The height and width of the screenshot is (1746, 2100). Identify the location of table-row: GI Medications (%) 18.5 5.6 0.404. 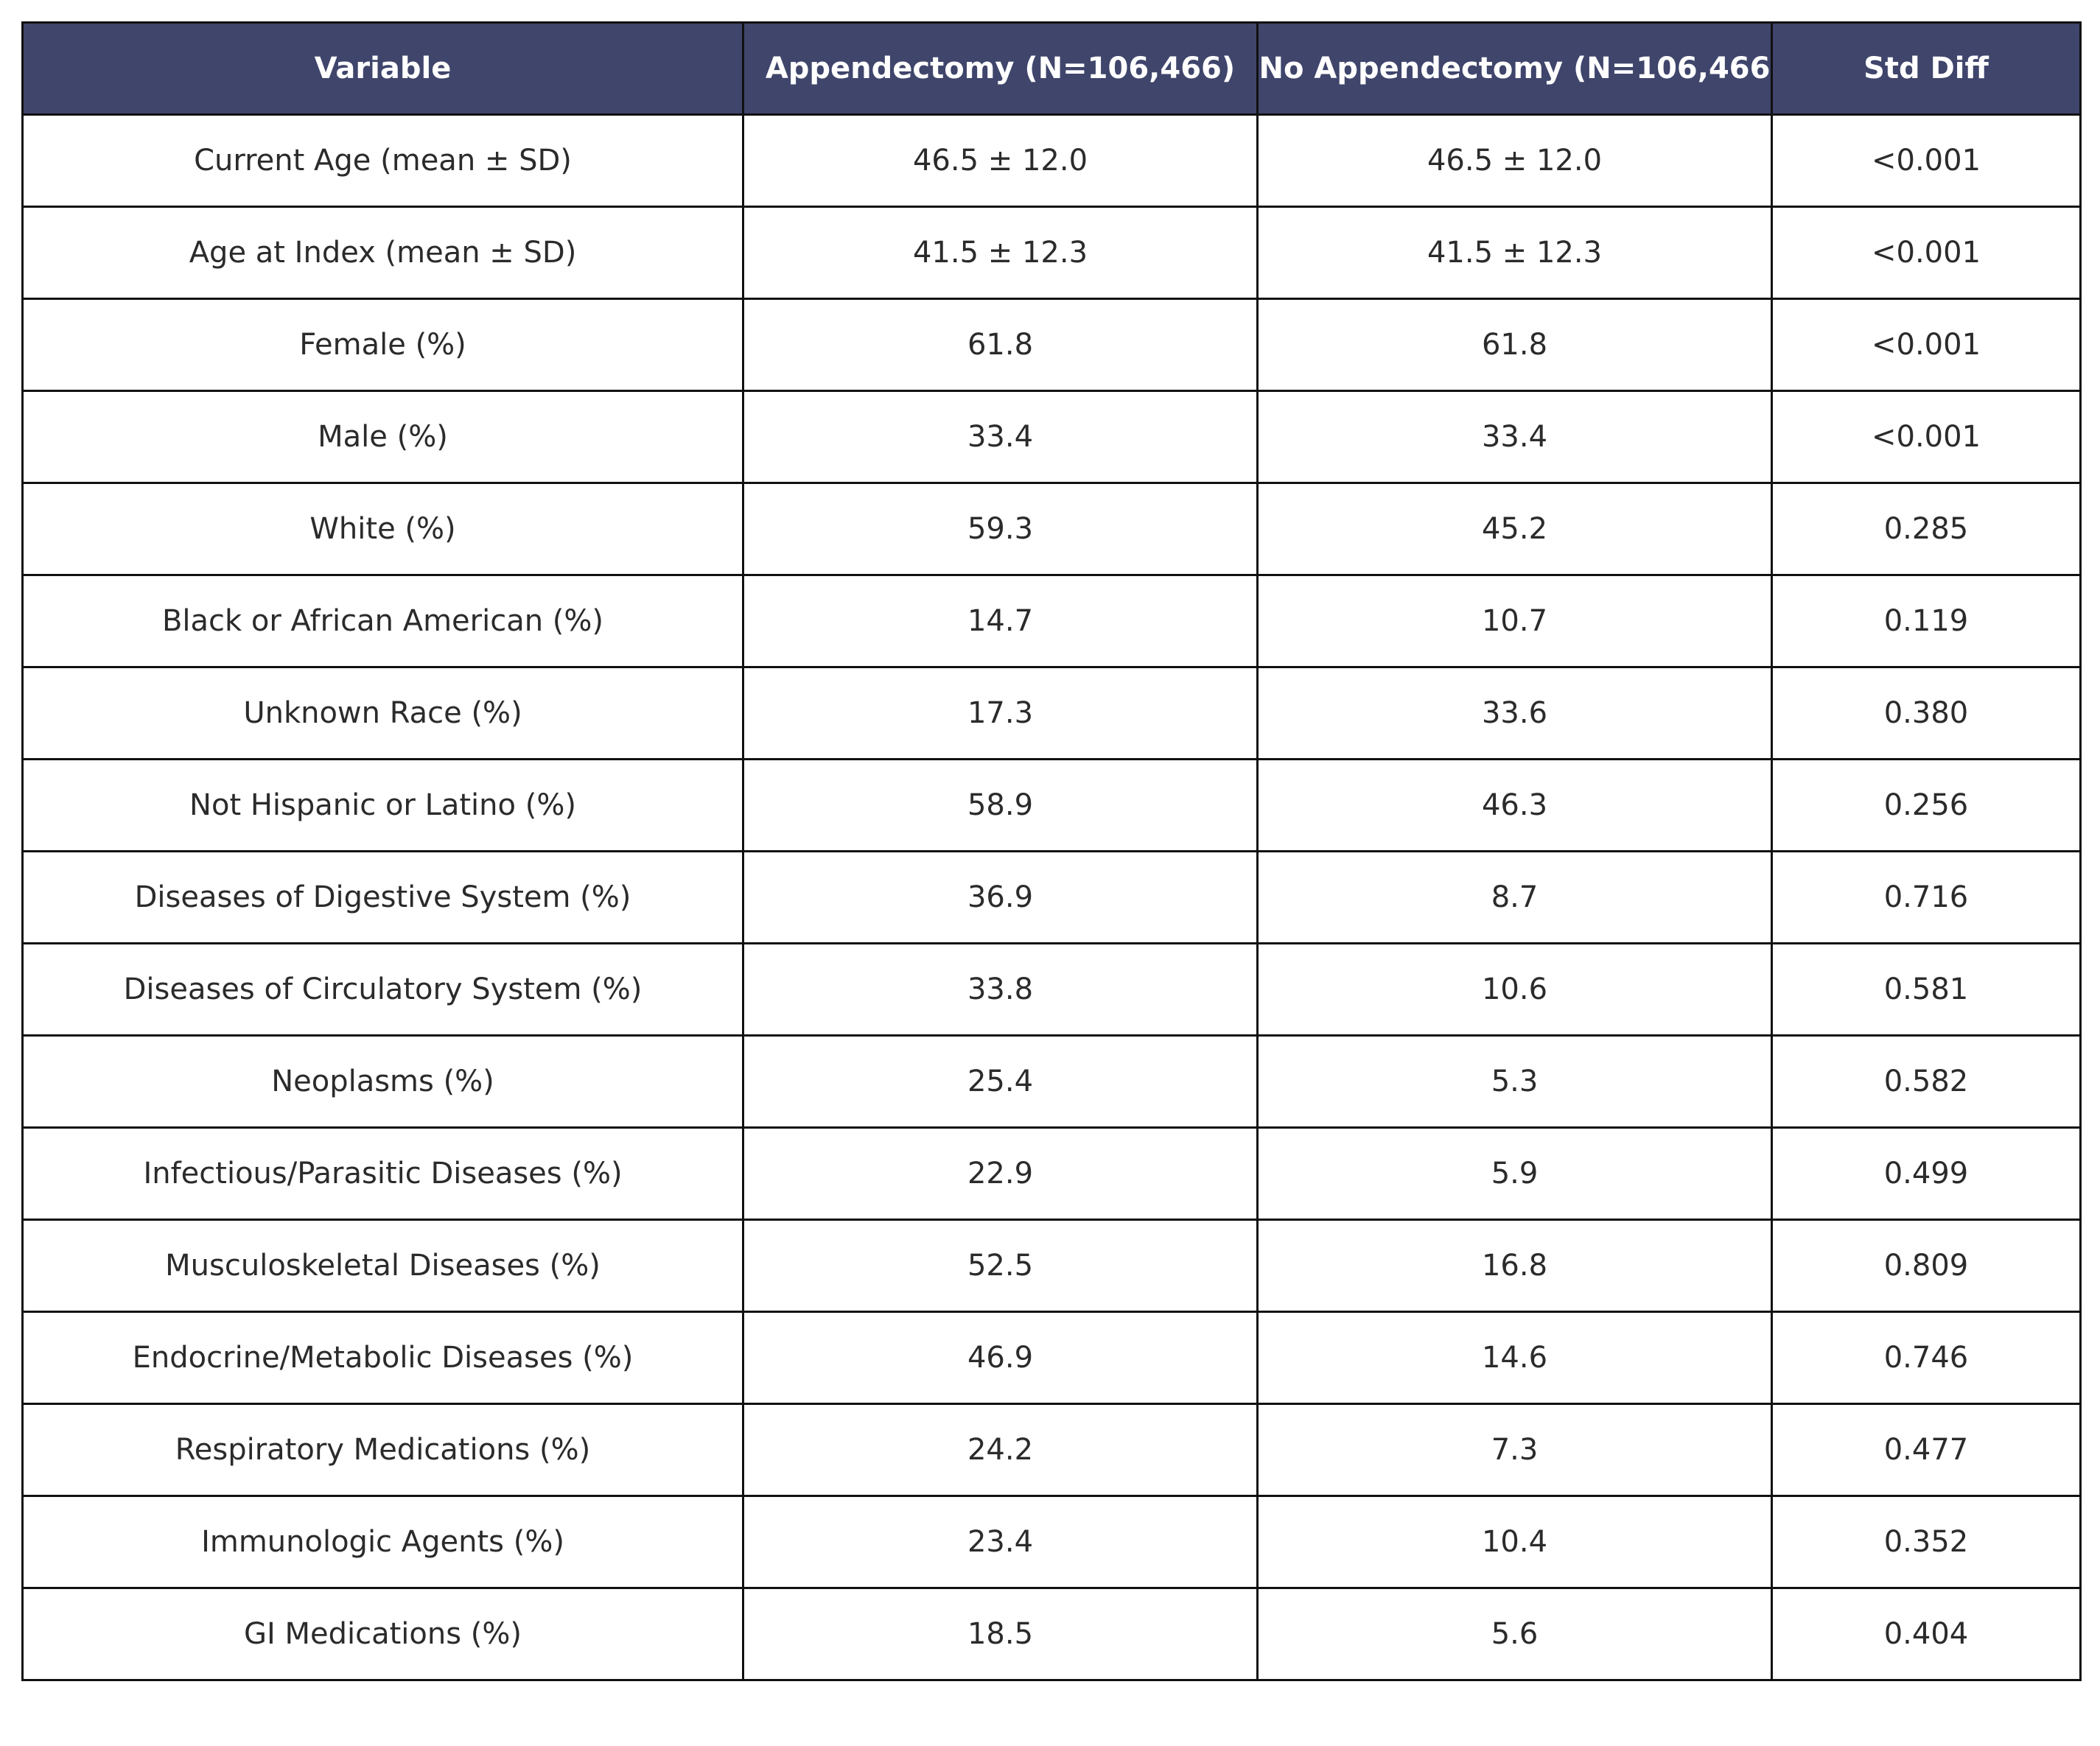
(1051, 1634).